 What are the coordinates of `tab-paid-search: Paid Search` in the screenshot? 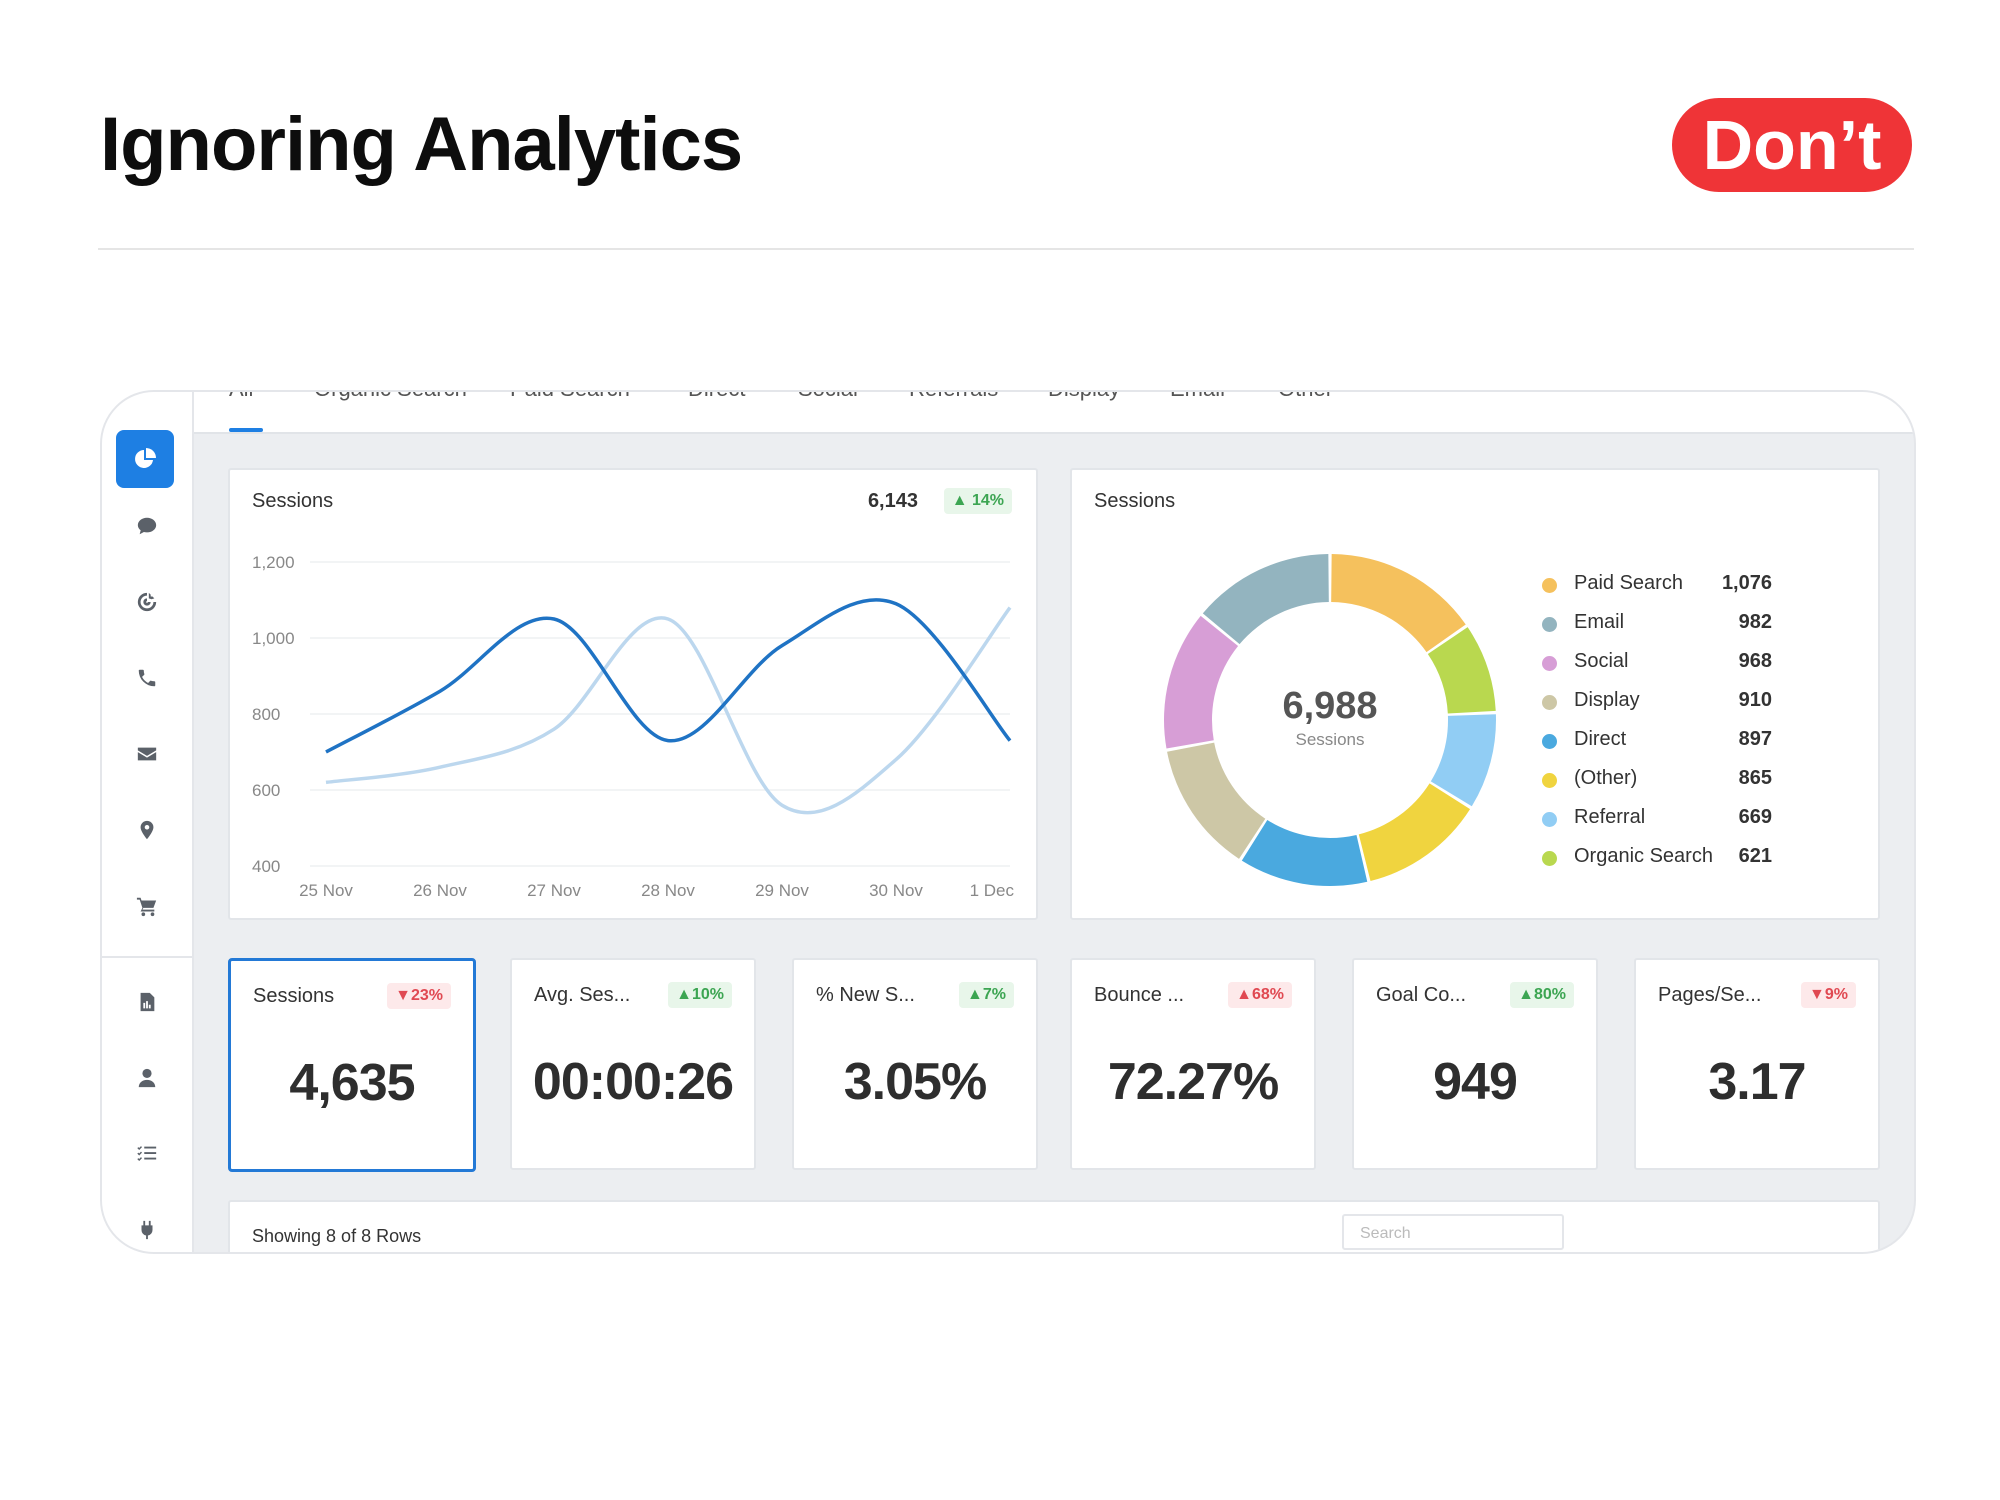 It's located at (570, 397).